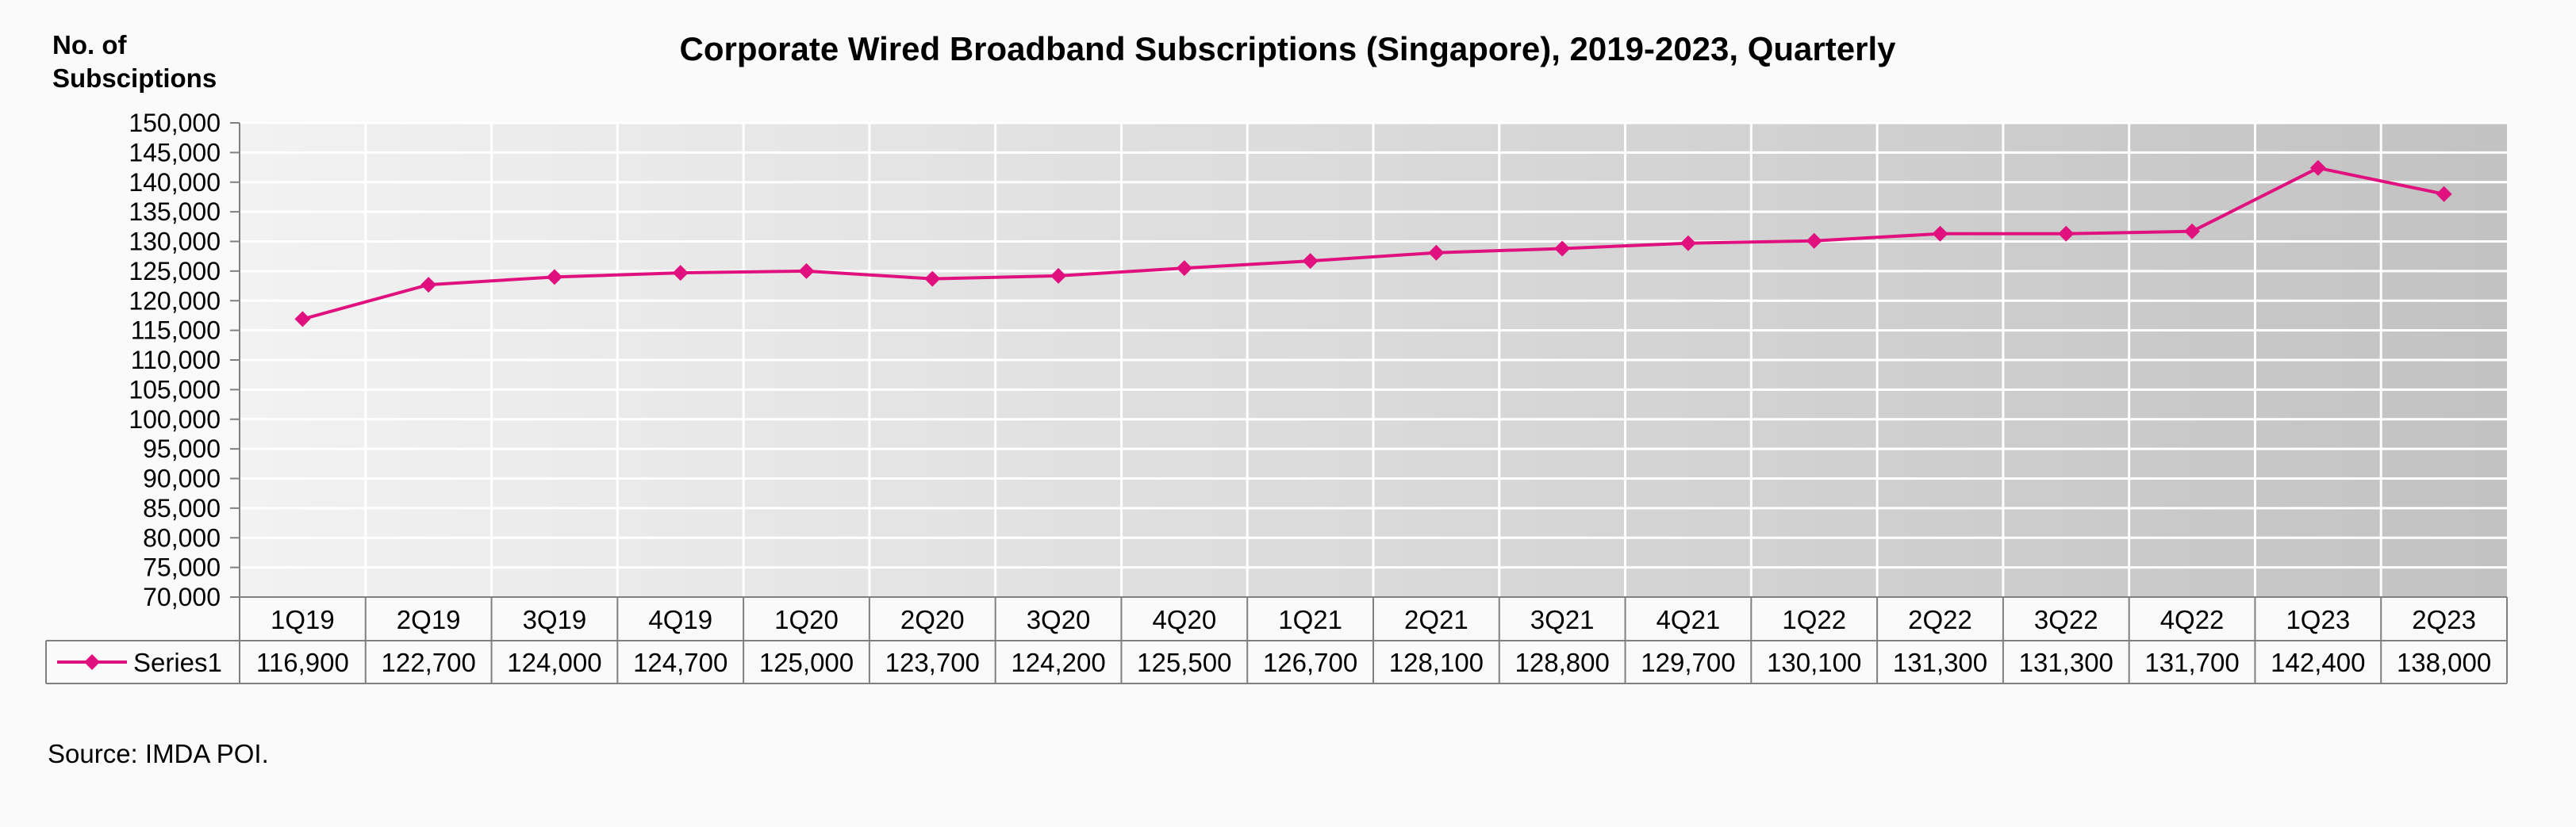 The width and height of the screenshot is (2576, 827). Describe the element at coordinates (1814, 662) in the screenshot. I see `table-value-cell: 130,100` at that location.